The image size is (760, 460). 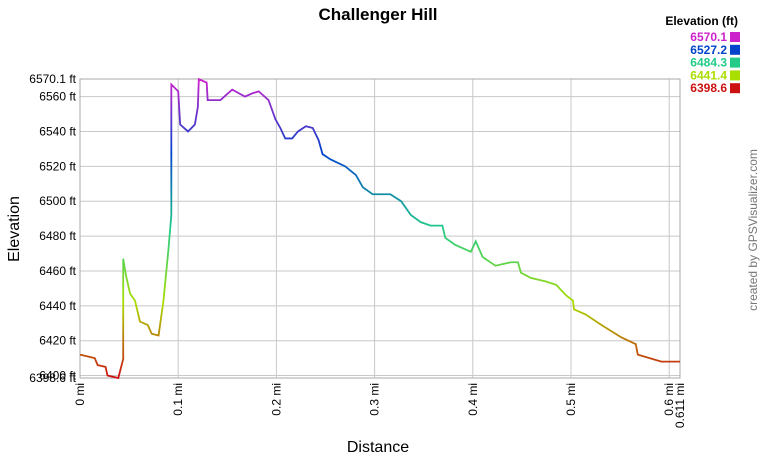 What do you see at coordinates (571, 399) in the screenshot?
I see `x-tick-label: 0.5 mi` at bounding box center [571, 399].